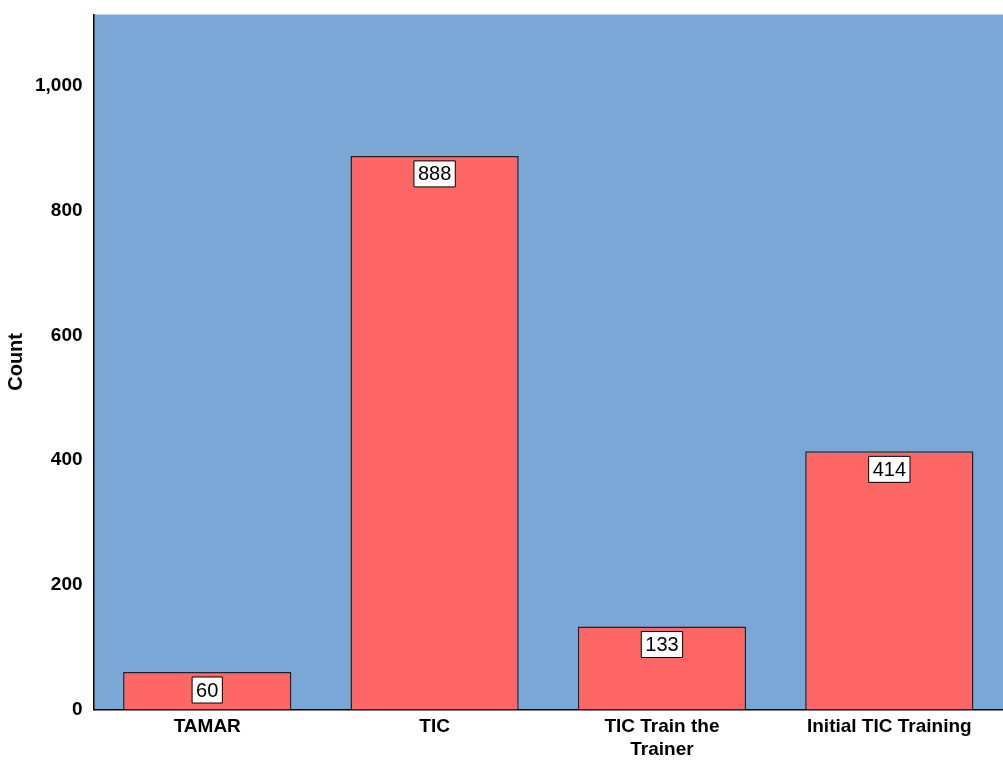  Describe the element at coordinates (59, 85) in the screenshot. I see `y-tick-label: 1,000` at that location.